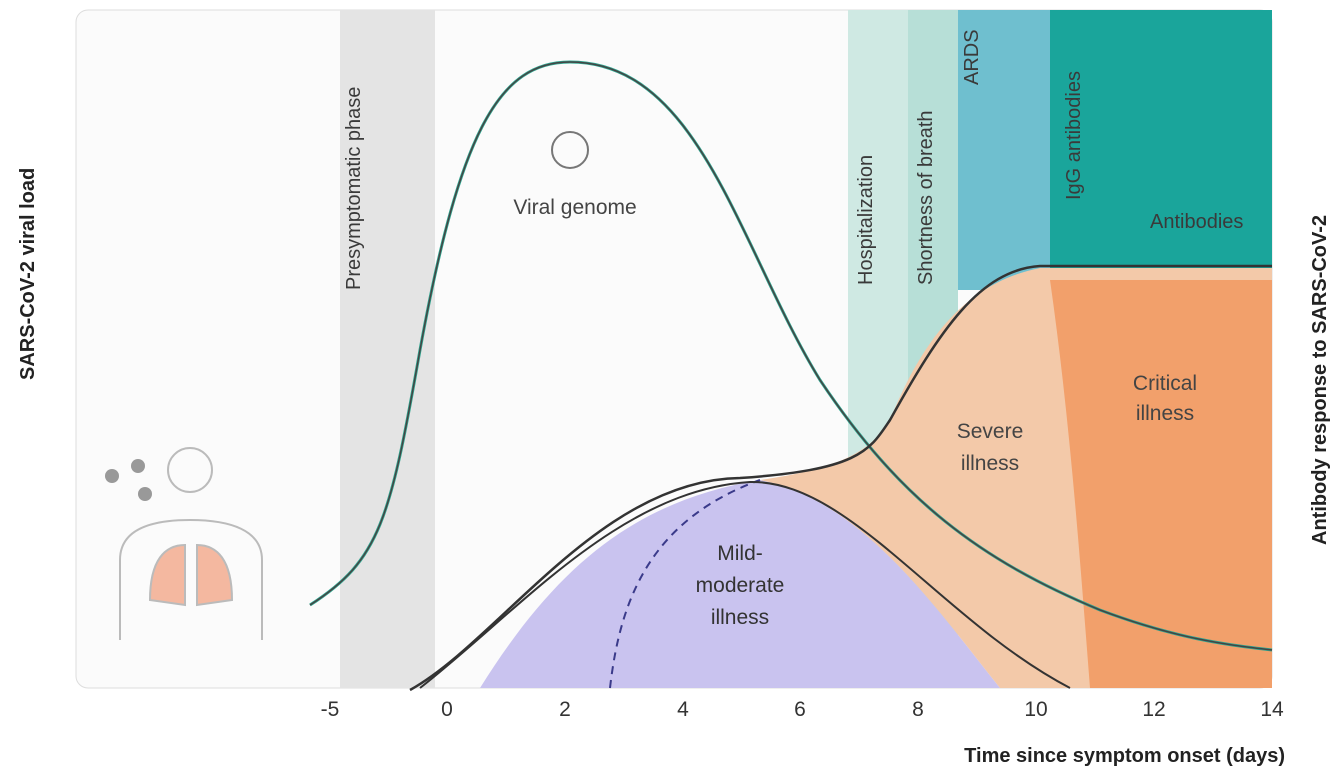  What do you see at coordinates (1320, 380) in the screenshot?
I see `right-axis-label: Antibody response to SARS-CoV-2` at bounding box center [1320, 380].